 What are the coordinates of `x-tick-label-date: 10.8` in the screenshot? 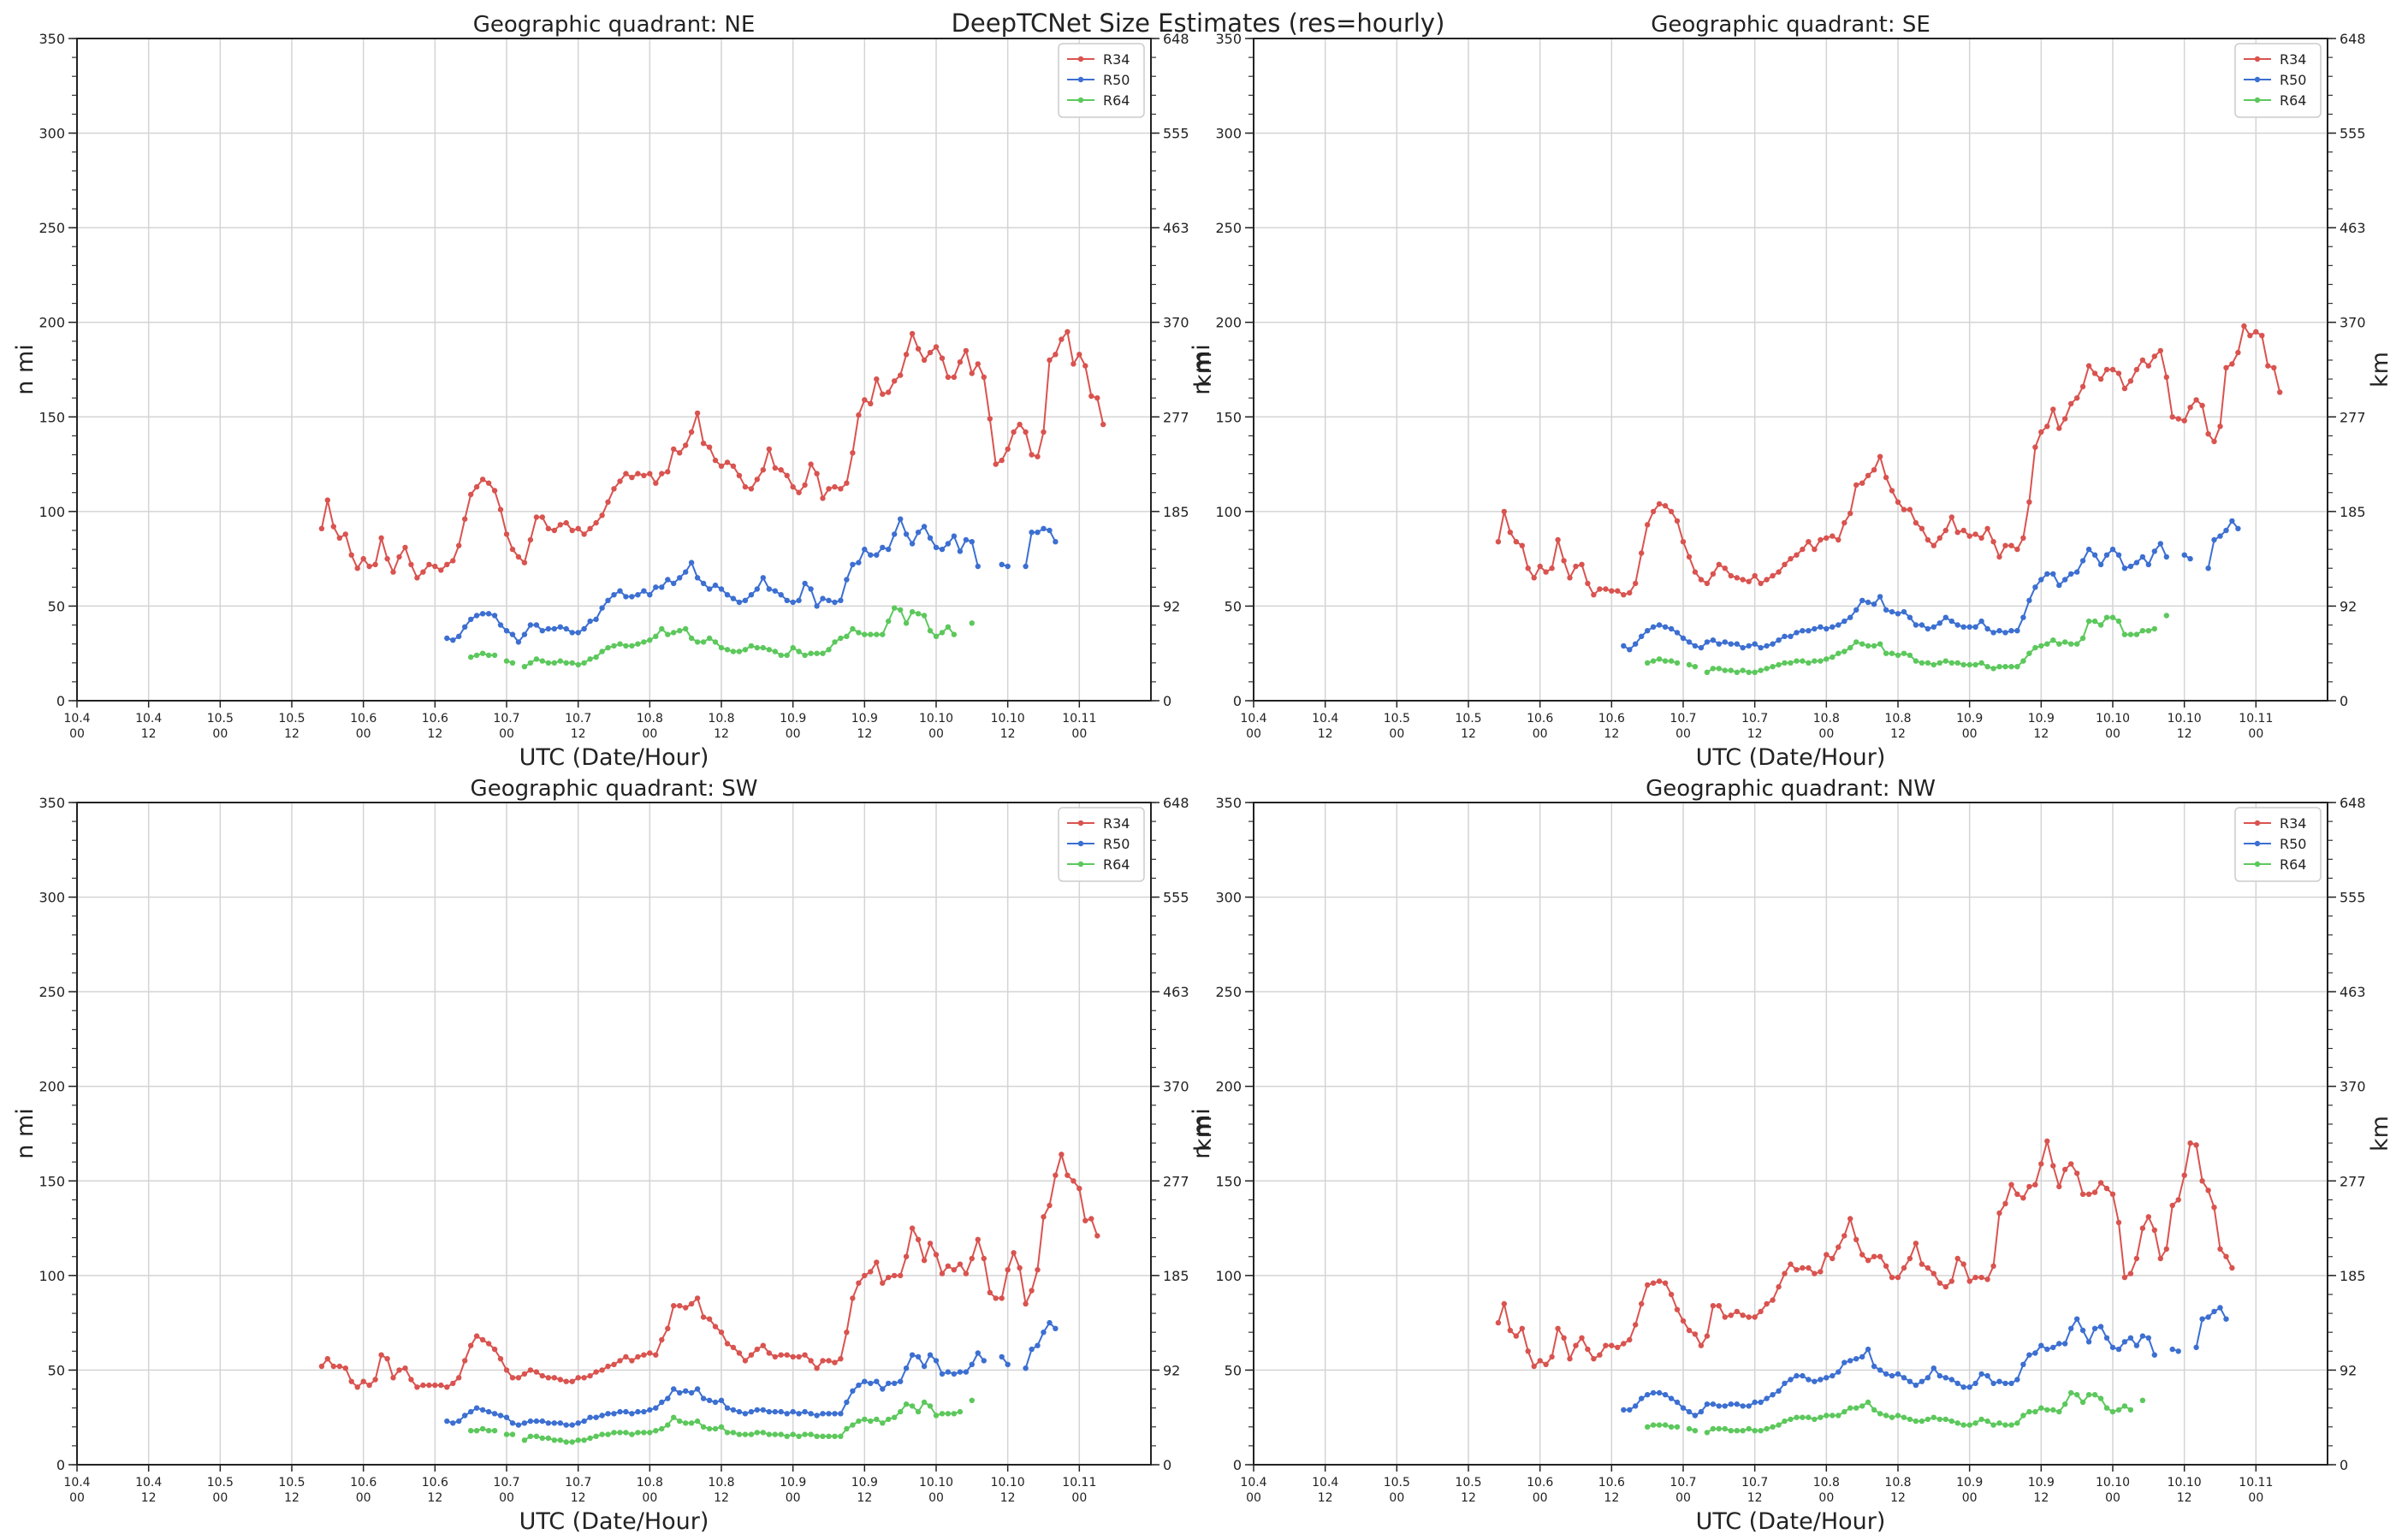 It's located at (650, 719).